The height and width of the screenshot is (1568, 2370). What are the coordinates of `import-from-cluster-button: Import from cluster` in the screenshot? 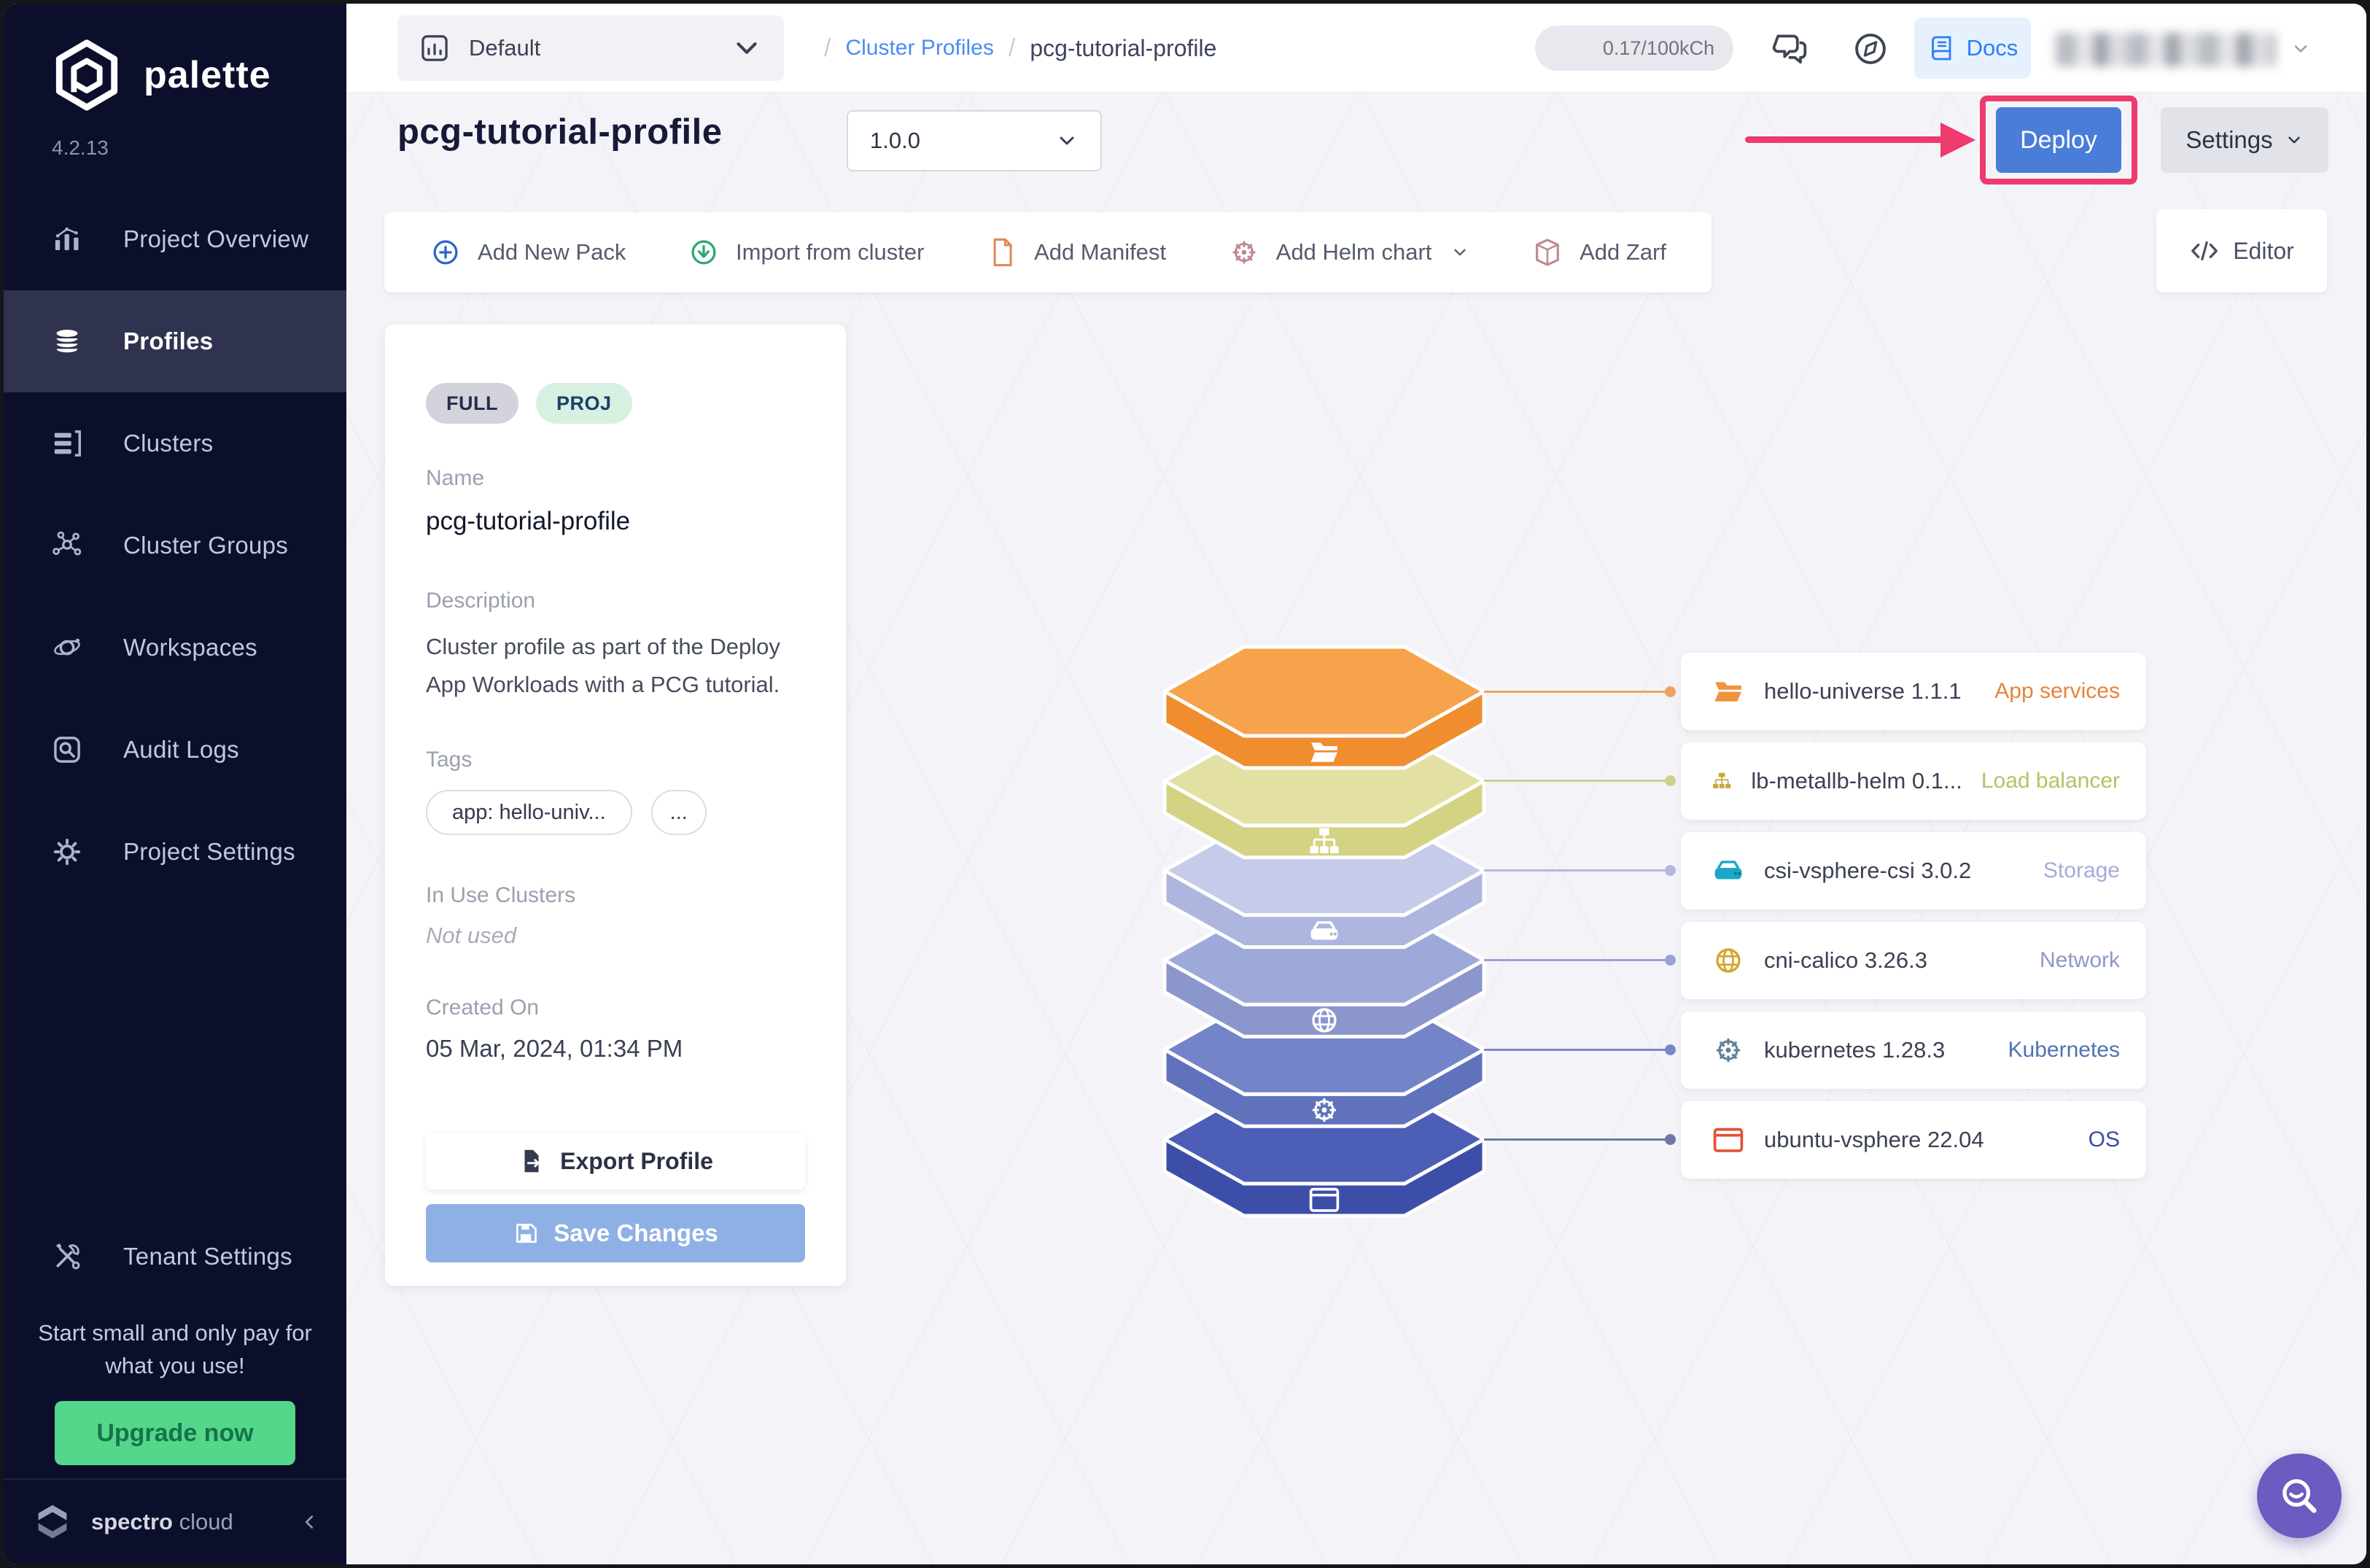 It's located at (806, 252).